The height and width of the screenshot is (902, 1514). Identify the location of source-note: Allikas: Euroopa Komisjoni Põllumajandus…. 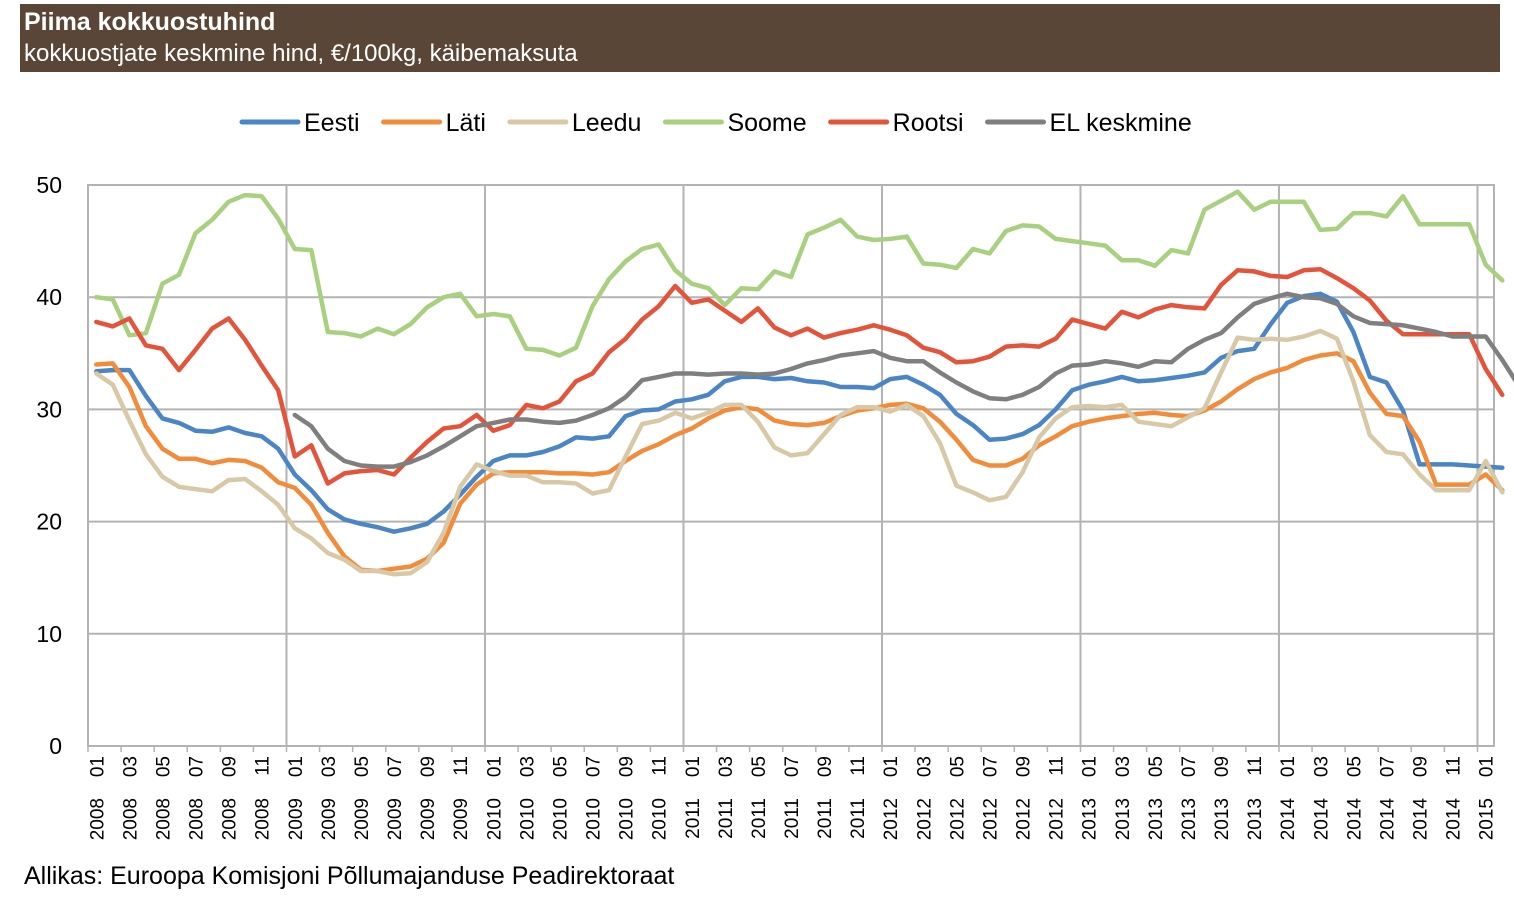
(349, 876).